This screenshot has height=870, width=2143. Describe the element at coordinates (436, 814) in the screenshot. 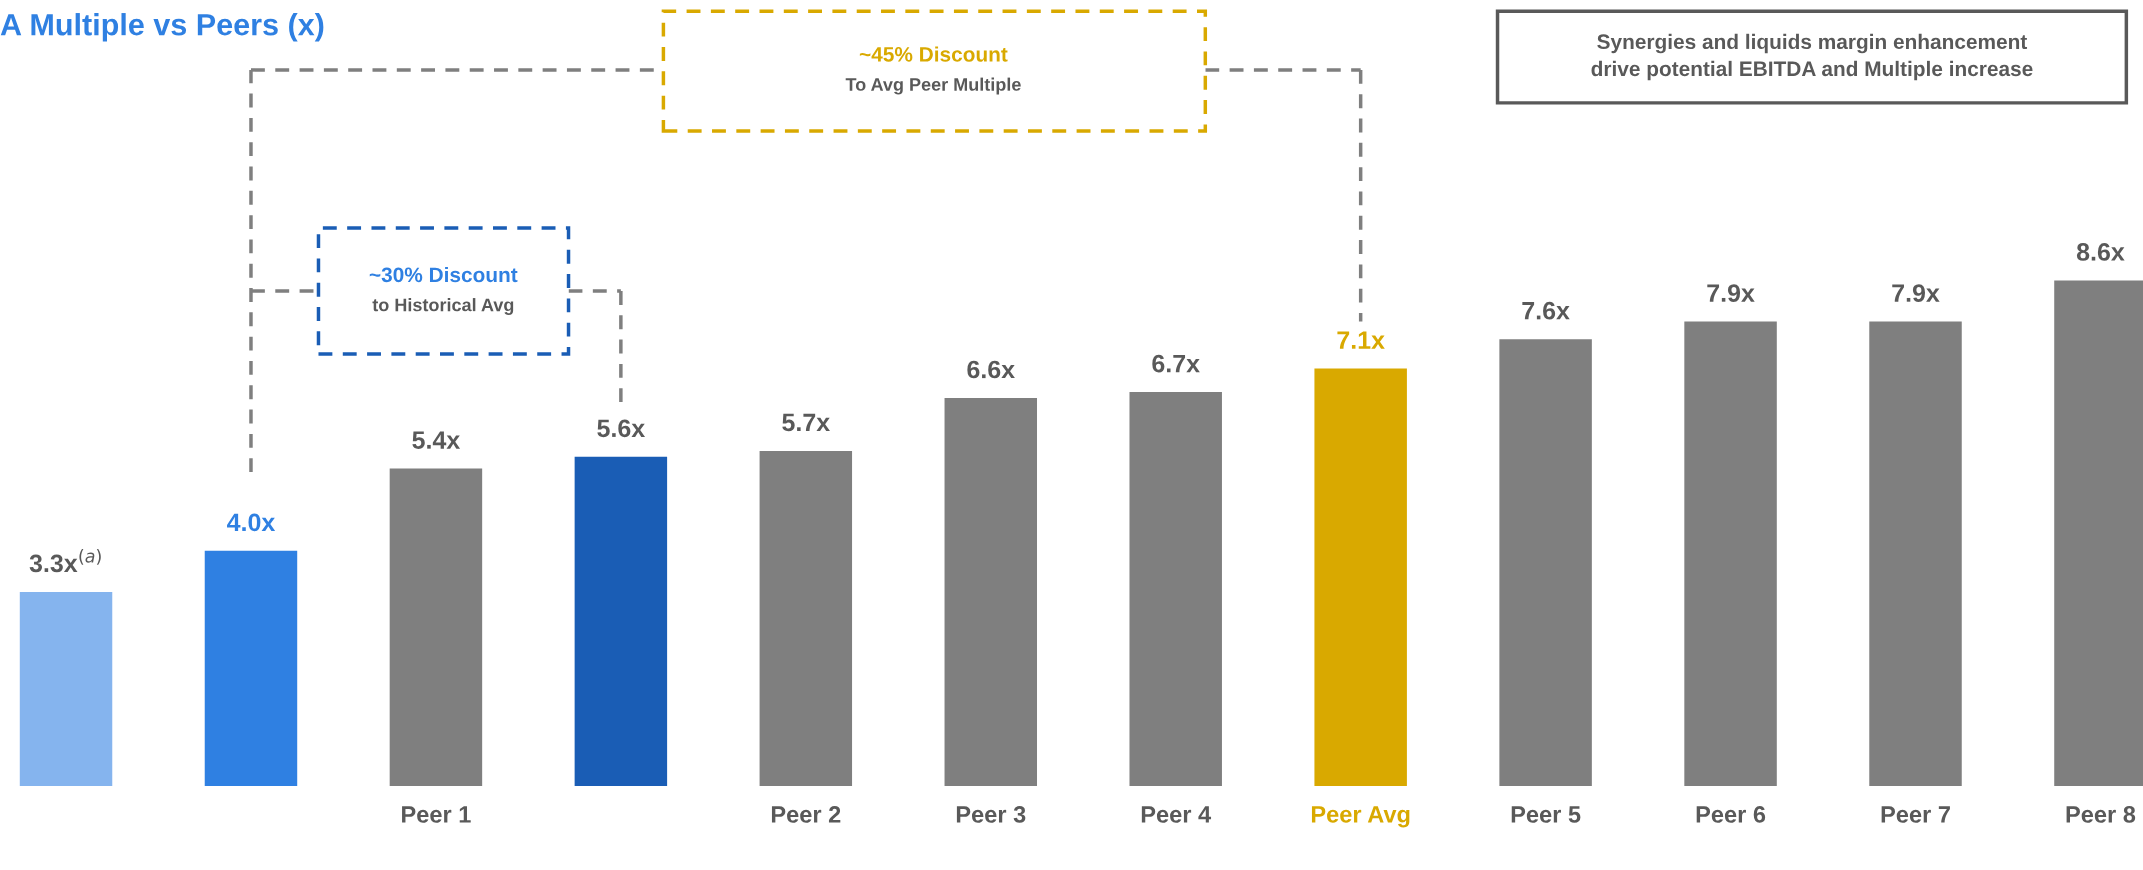

I see `x-tick-label: Peer 1` at that location.